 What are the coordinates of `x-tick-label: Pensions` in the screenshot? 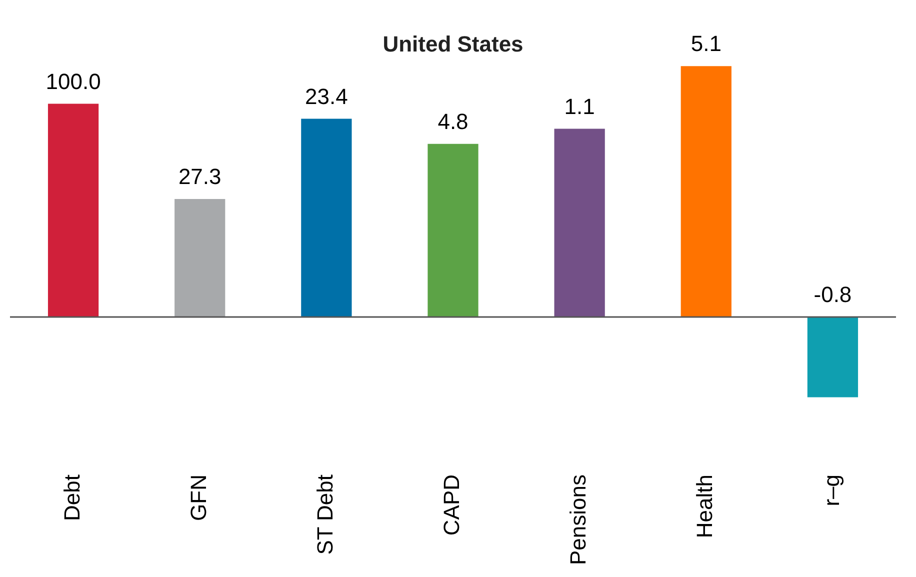 It's located at (578, 520).